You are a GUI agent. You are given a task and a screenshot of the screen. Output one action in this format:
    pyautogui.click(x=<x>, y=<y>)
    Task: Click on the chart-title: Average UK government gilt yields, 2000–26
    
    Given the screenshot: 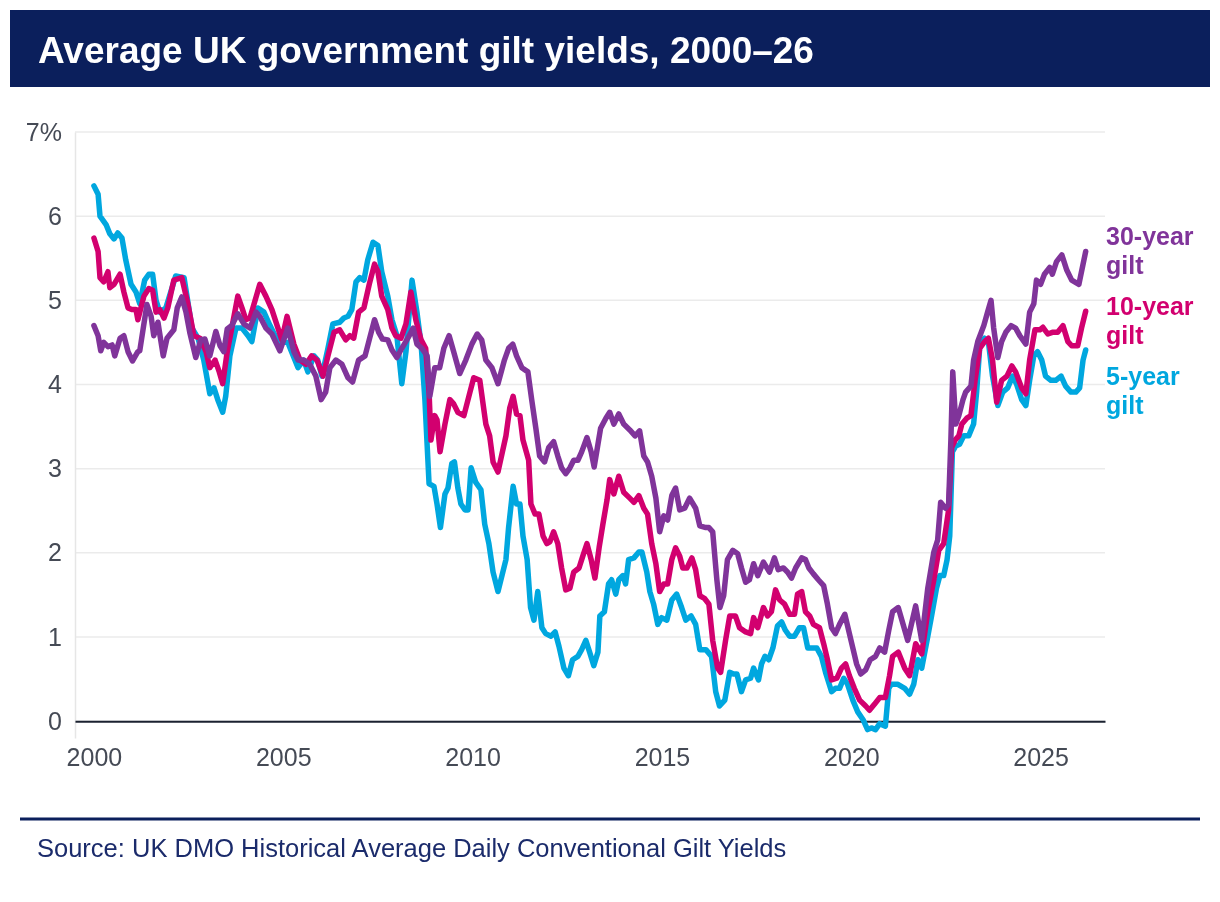 What is the action you would take?
    pyautogui.click(x=426, y=50)
    